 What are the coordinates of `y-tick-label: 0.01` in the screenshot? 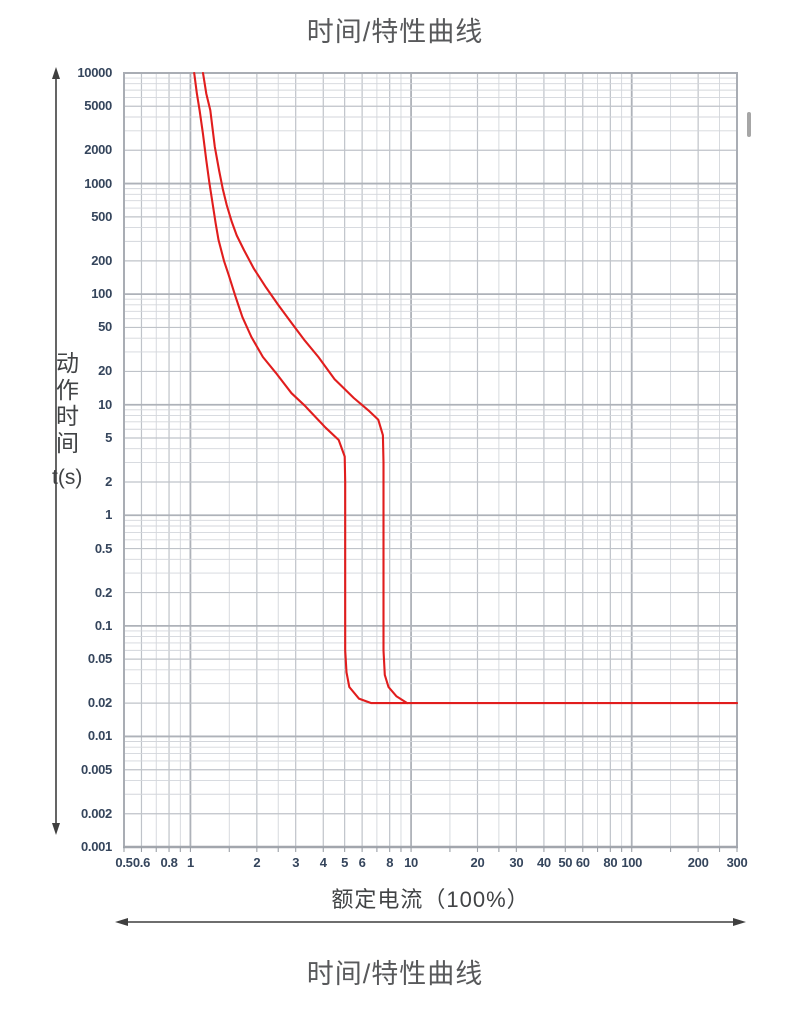 It's located at (99, 736).